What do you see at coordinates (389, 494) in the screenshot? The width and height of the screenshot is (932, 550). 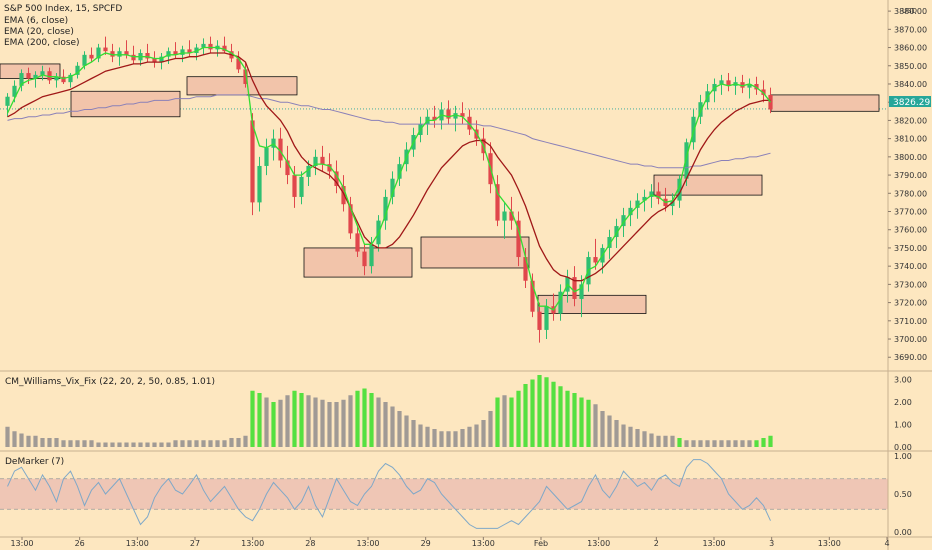 I see `demarker-line` at bounding box center [389, 494].